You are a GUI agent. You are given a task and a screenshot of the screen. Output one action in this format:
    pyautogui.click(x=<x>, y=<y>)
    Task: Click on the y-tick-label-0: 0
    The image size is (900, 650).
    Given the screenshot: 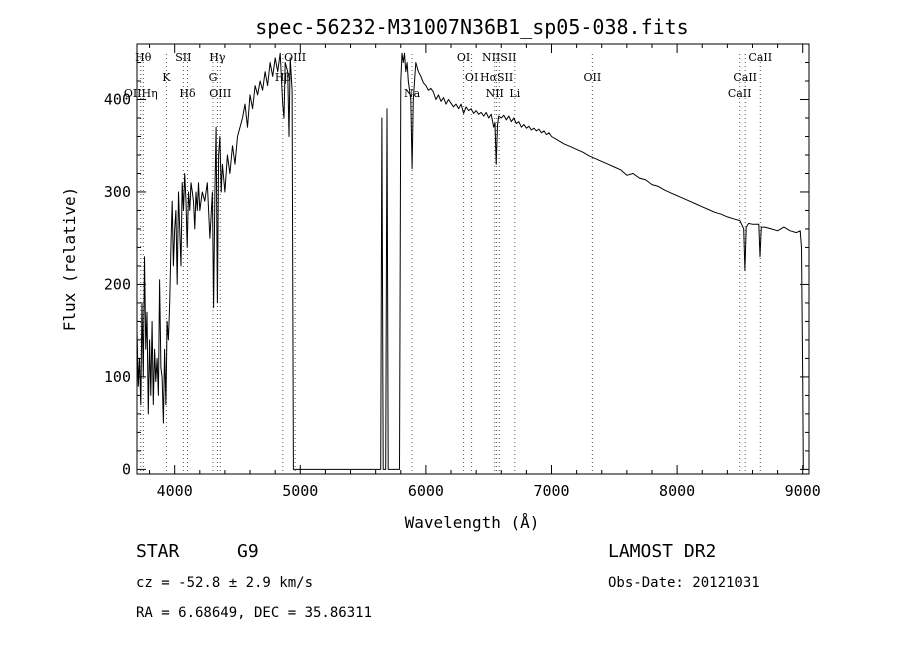 What is the action you would take?
    pyautogui.click(x=126, y=469)
    